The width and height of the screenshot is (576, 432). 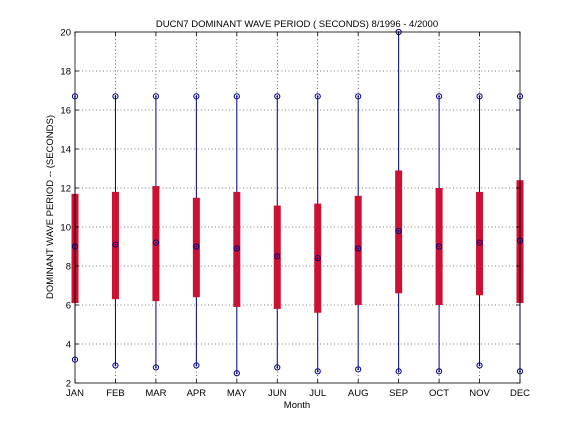 I want to click on y-tick-label: 6, so click(x=68, y=306).